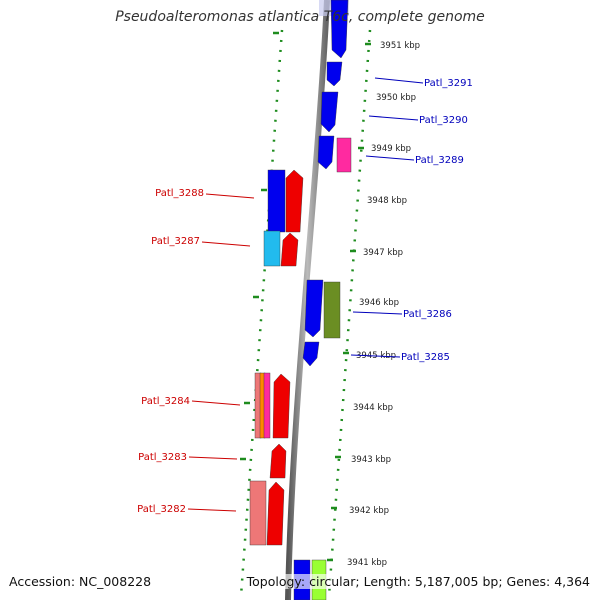 This screenshot has width=600, height=600. Describe the element at coordinates (383, 253) in the screenshot. I see `scale-label: 3947 kbp` at that location.